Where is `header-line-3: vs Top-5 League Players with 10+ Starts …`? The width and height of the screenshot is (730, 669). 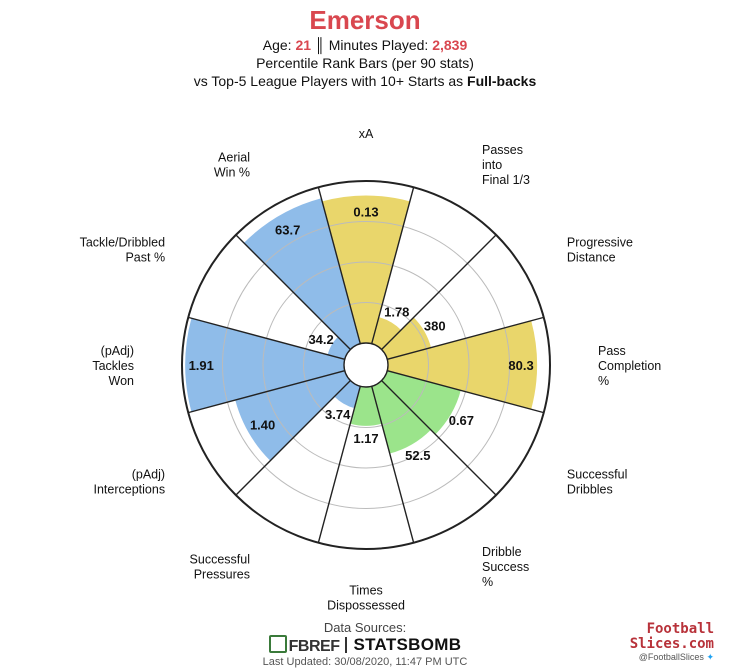 header-line-3: vs Top-5 League Players with 10+ Starts … is located at coordinates (365, 81).